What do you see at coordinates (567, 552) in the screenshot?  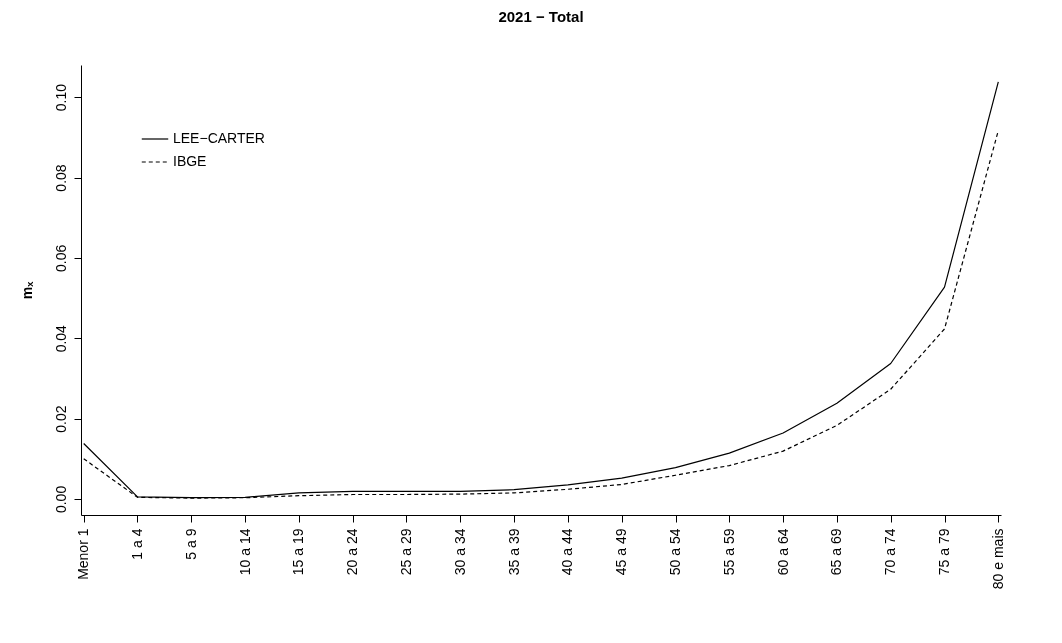 I see `x-tick-label: 40 a 44` at bounding box center [567, 552].